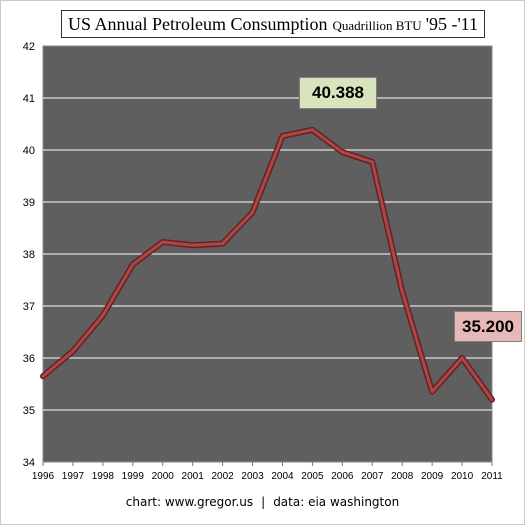 This screenshot has height=525, width=525. Describe the element at coordinates (377, 25) in the screenshot. I see `title-unit: Quadrillion BTU` at that location.